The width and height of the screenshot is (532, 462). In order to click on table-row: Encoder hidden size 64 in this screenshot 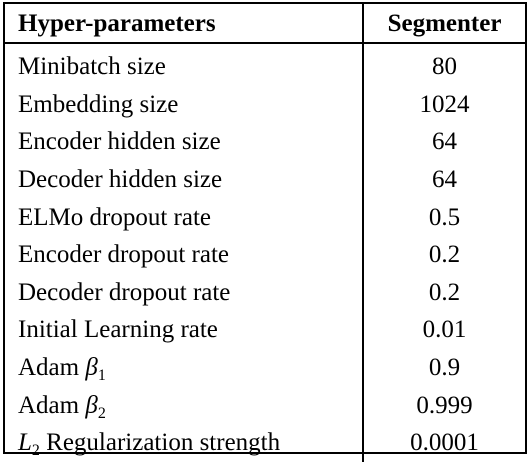, I will do `click(265, 142)`.